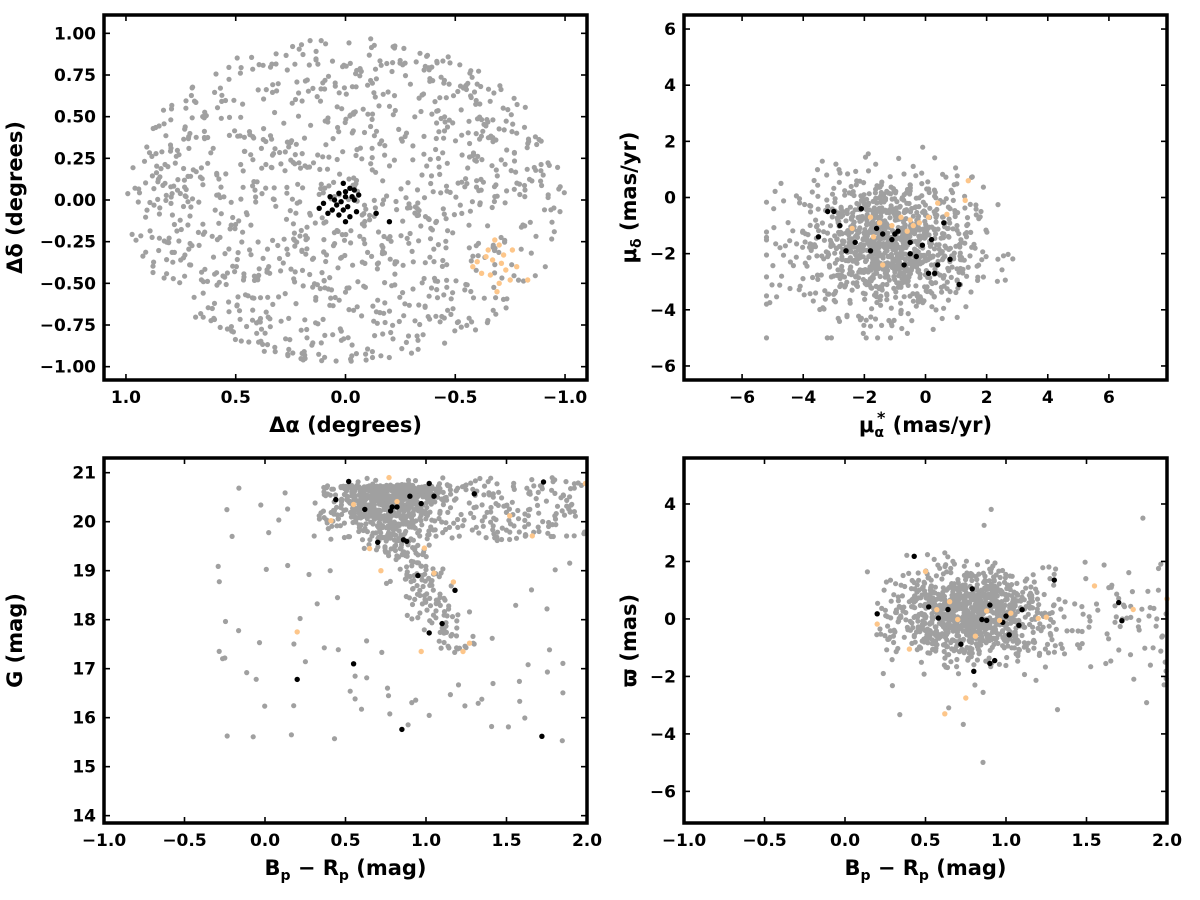 This screenshot has height=900, width=1200. Describe the element at coordinates (1109, 398) in the screenshot. I see `x-tick-label: 6` at that location.